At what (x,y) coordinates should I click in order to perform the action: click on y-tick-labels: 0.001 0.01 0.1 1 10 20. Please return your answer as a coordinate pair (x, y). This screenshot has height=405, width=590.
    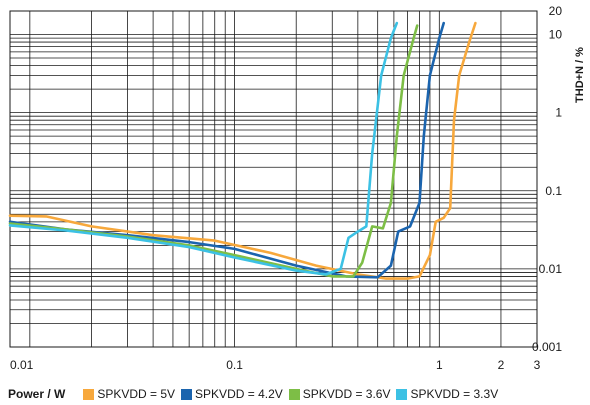
    Looking at the image, I should click on (547, 179).